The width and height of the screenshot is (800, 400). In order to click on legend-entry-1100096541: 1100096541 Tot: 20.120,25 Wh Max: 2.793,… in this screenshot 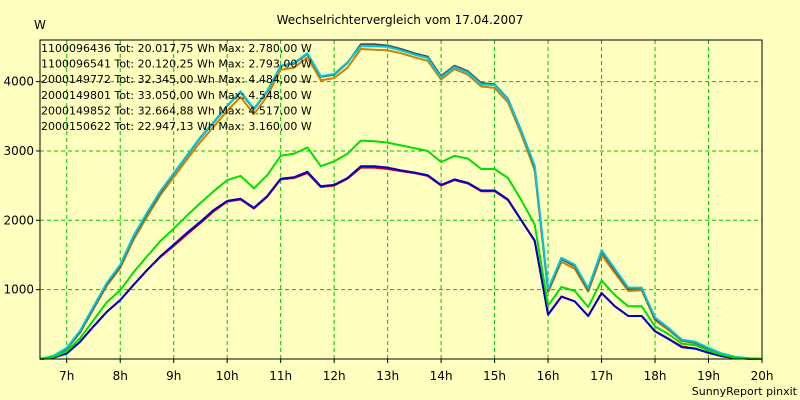, I will do `click(176, 64)`.